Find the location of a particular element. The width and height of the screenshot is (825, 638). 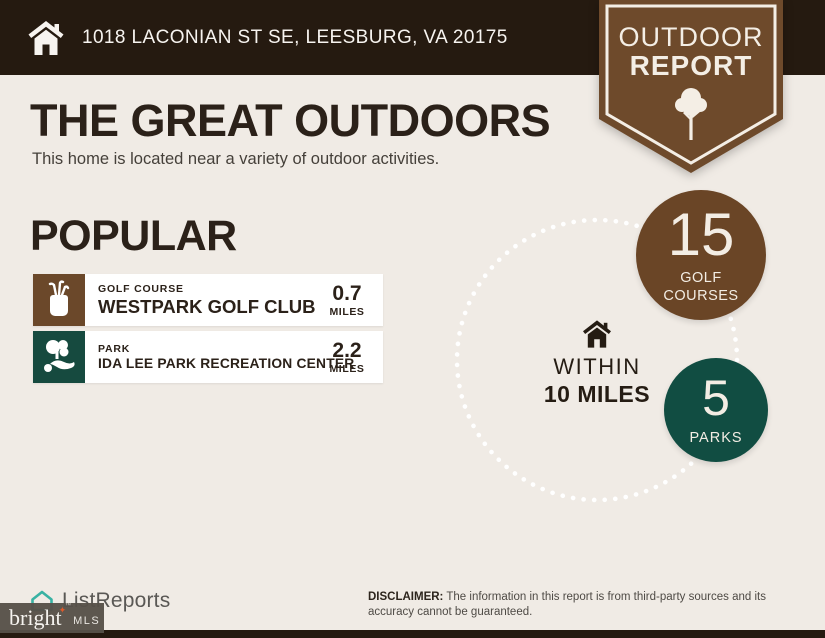

within-radius-label: WITHIN 10 MILES is located at coordinates (597, 363).